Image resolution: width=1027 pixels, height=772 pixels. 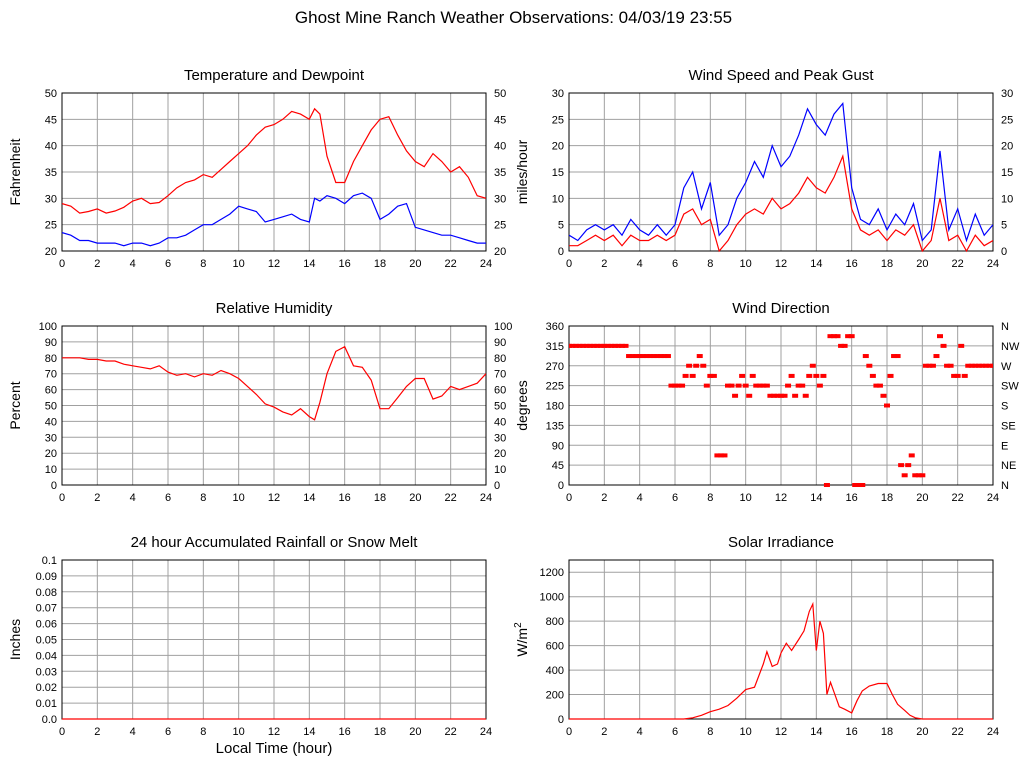 I want to click on y-tick-label: 0.1, so click(x=49, y=561).